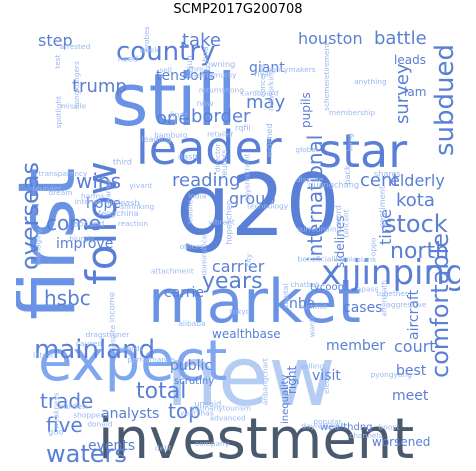 The height and width of the screenshot is (471, 476). What do you see at coordinates (192, 246) in the screenshot?
I see `cloud-word-others: others` at bounding box center [192, 246].